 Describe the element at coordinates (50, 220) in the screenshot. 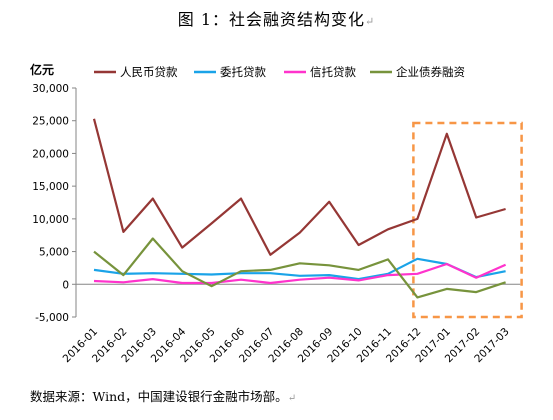

I see `y-tick-label: 10,000` at that location.